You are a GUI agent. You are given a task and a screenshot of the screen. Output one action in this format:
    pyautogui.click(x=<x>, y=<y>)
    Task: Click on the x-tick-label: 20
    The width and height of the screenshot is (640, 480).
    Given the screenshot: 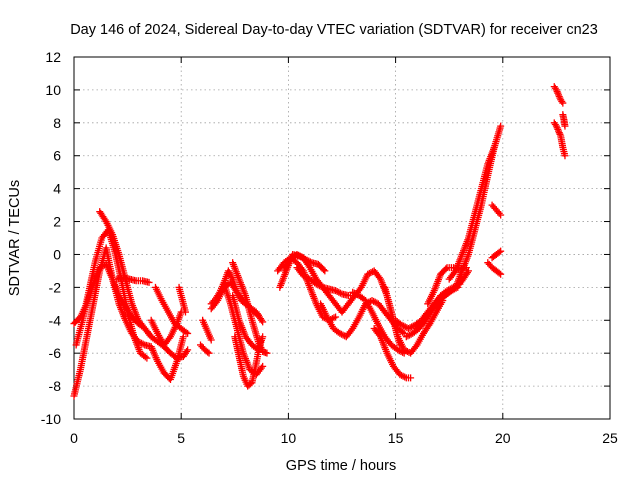 What is the action you would take?
    pyautogui.click(x=503, y=438)
    